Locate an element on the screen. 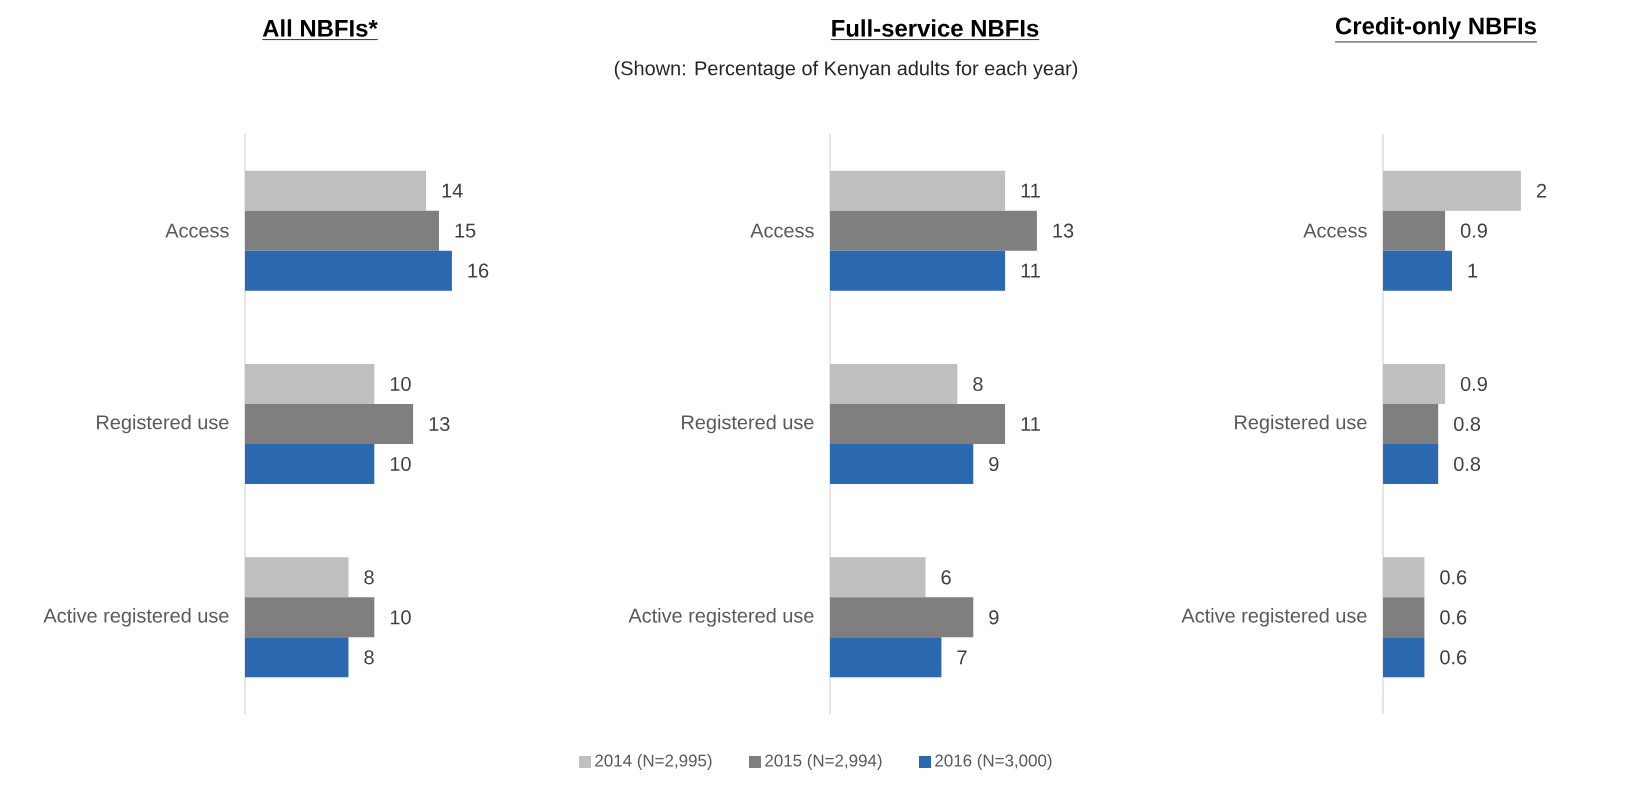 Image resolution: width=1643 pixels, height=812 pixels. chart-title: Full-service NBFIs is located at coordinates (935, 28).